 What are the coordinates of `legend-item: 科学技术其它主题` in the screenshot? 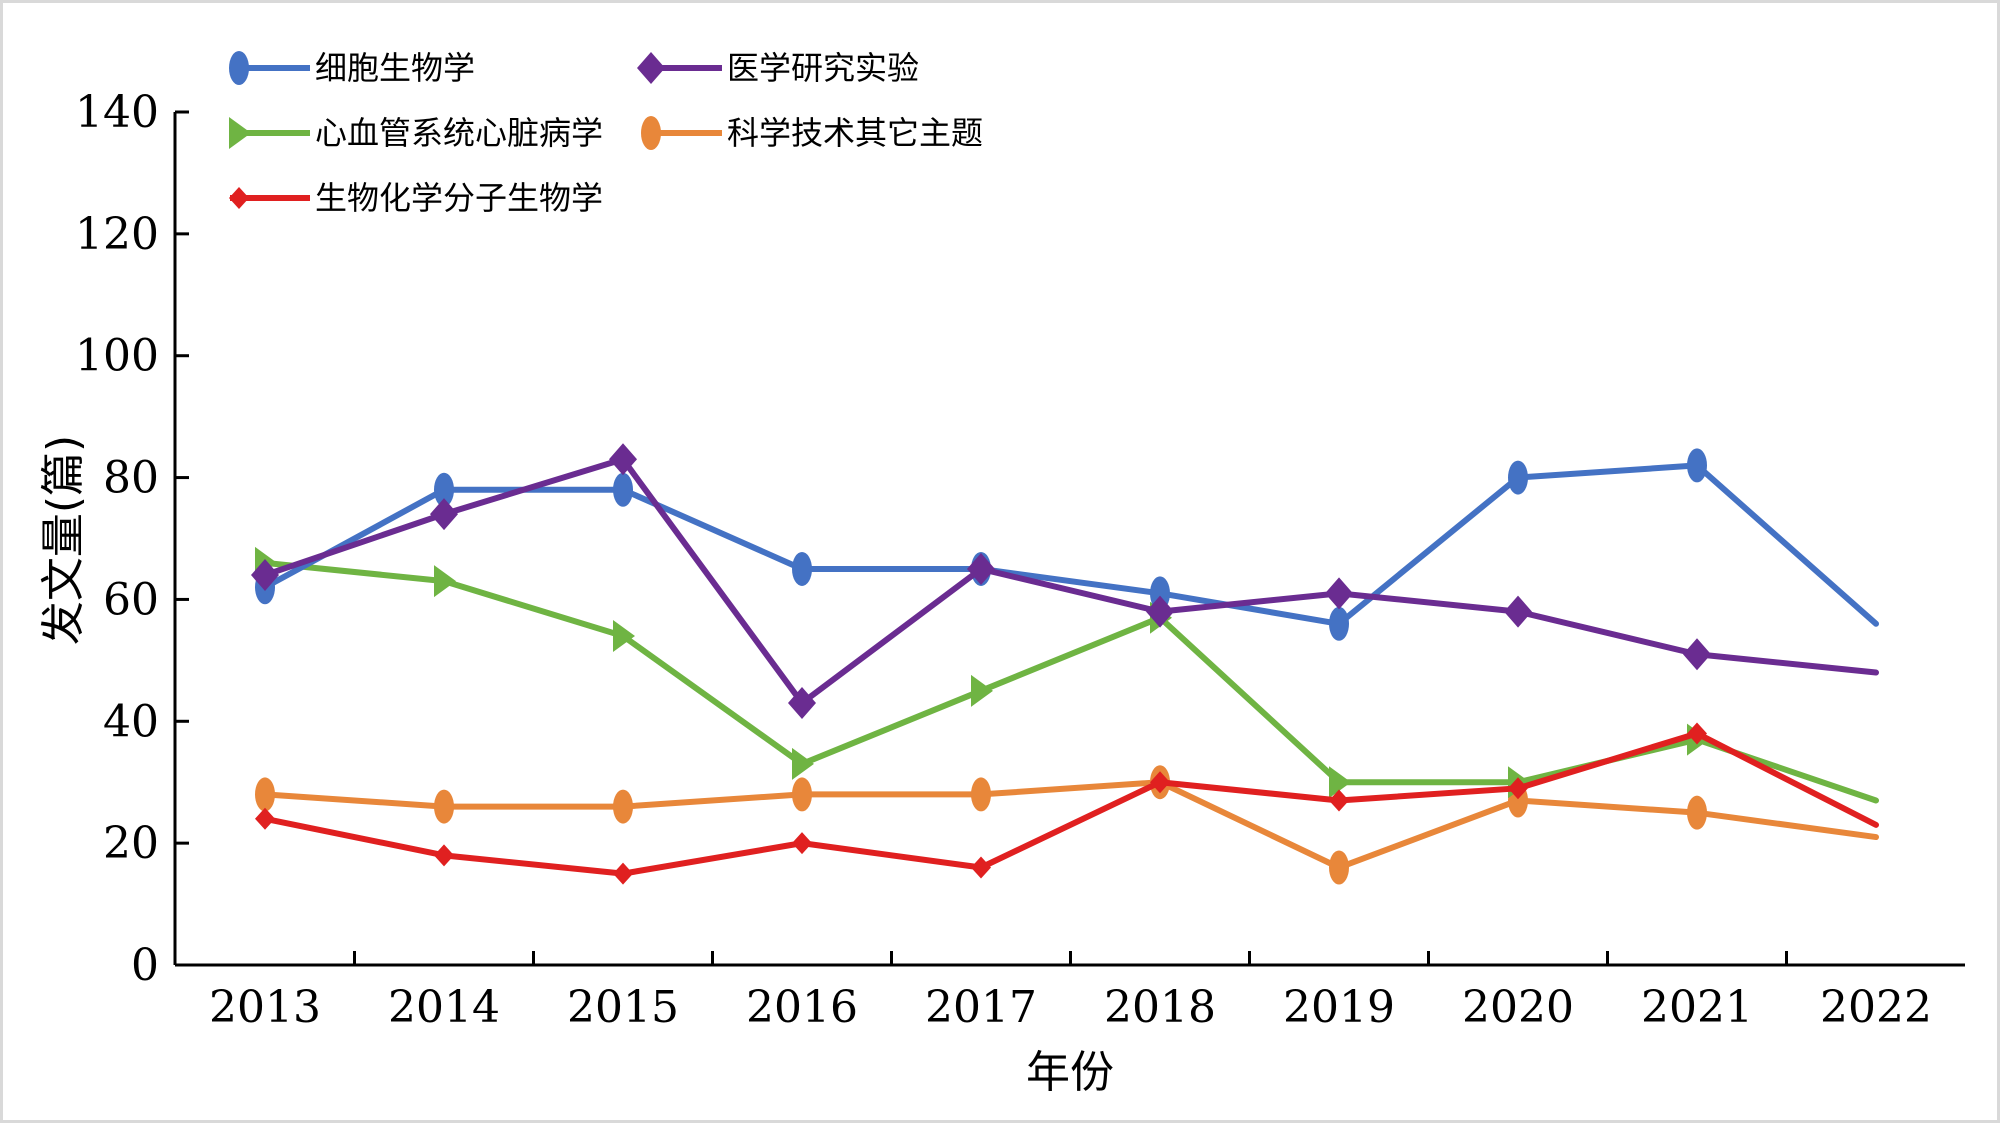 It's located at (812, 133).